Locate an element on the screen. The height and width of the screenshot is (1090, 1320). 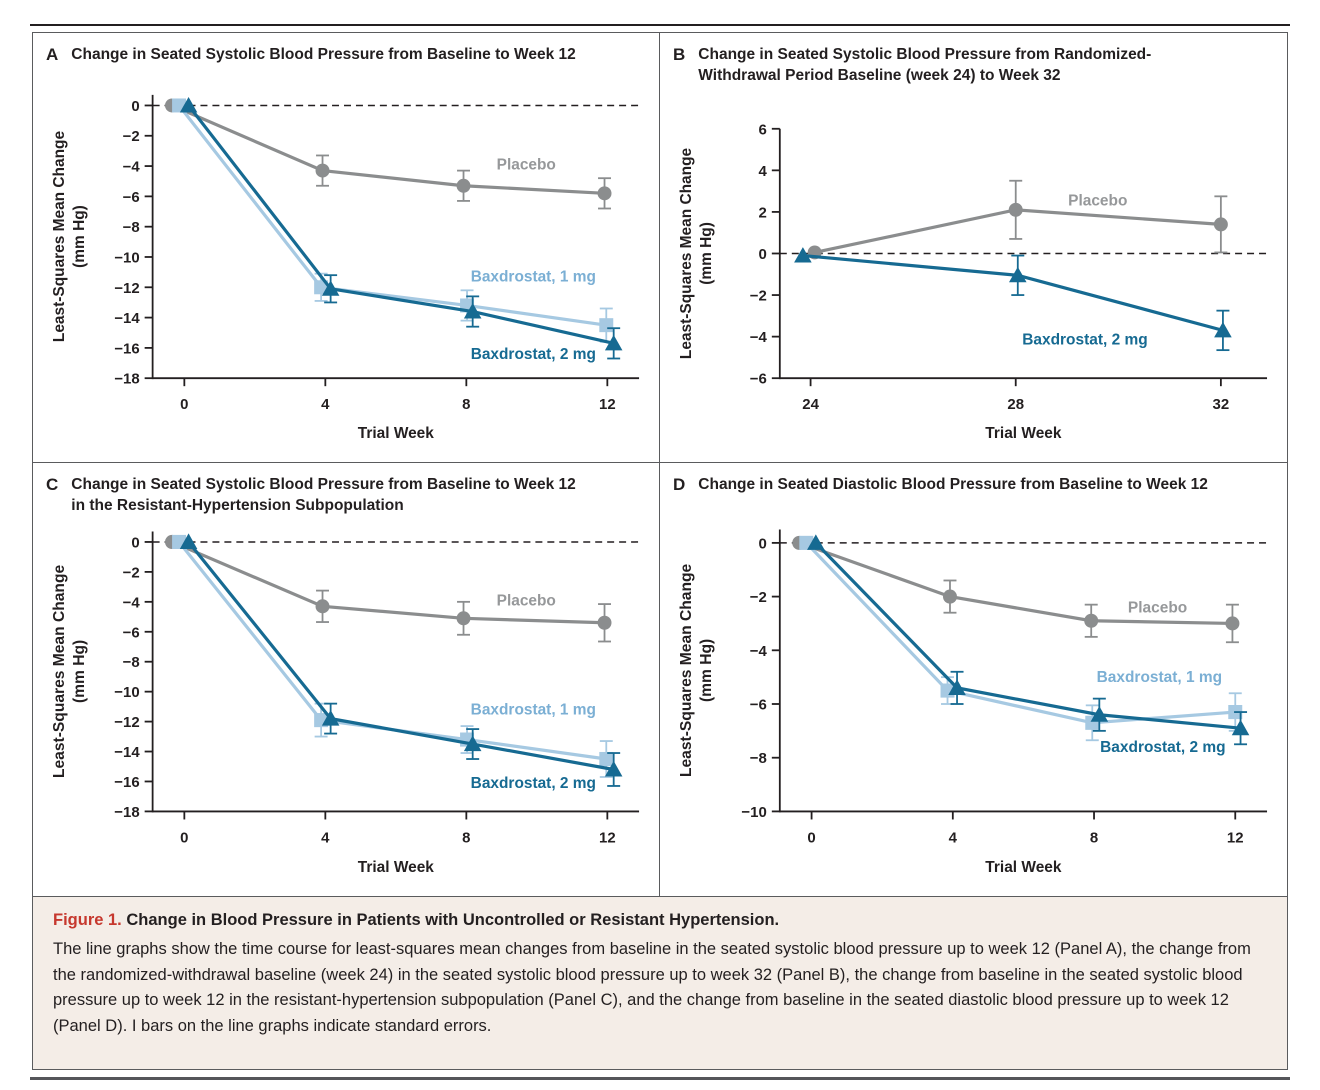
bottom-rule is located at coordinates (660, 1078).